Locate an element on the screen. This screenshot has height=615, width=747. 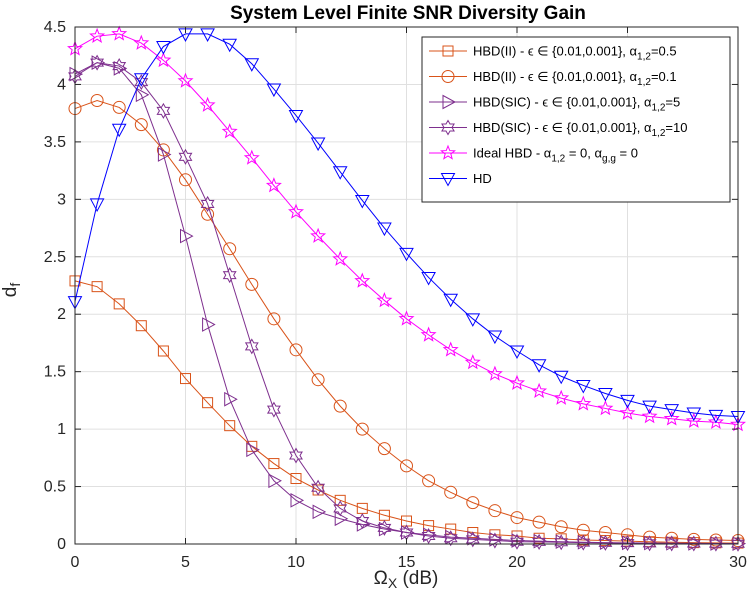
legend-item: HBD(II) - ϵ ∈ {0.01,0.001}, α1,2=0.5 is located at coordinates (553, 53).